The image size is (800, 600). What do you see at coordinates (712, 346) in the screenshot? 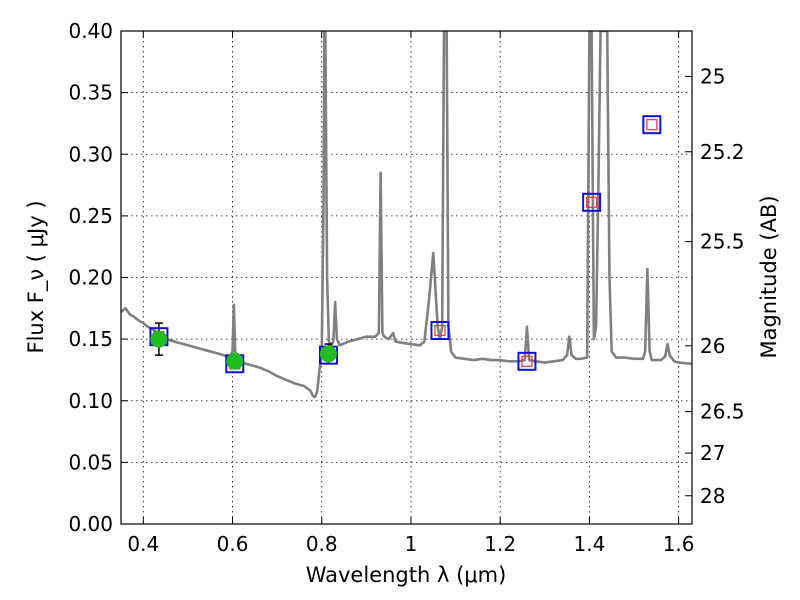
I see `y2-tick-label: 26` at bounding box center [712, 346].